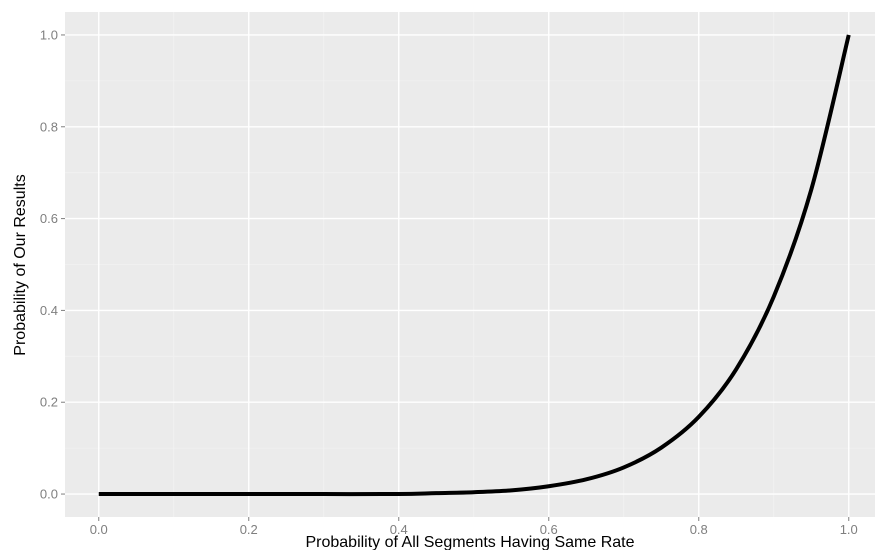 This screenshot has width=882, height=550. I want to click on x-tick-label: 1.0, so click(849, 529).